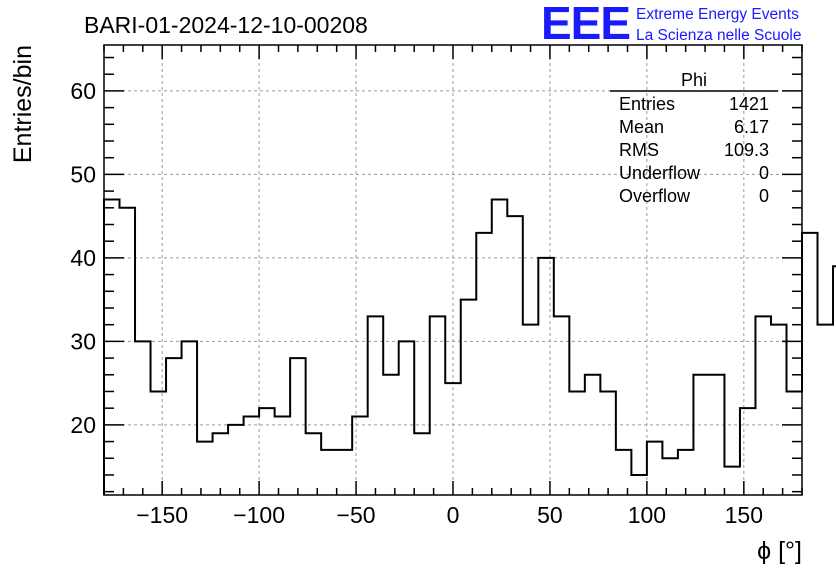  I want to click on chart-title: BARI-01-2024-12-10-00208, so click(226, 25).